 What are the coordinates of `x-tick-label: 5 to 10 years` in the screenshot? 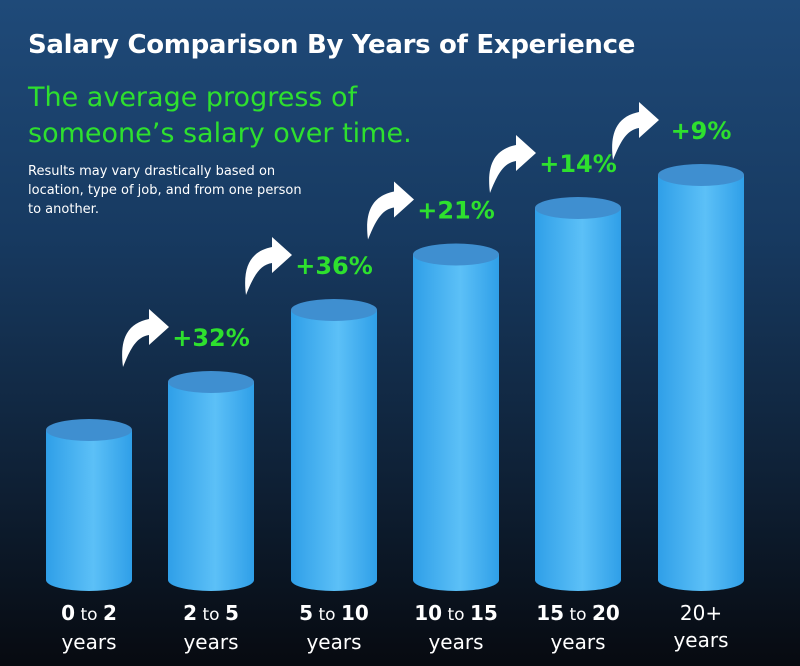 It's located at (334, 627).